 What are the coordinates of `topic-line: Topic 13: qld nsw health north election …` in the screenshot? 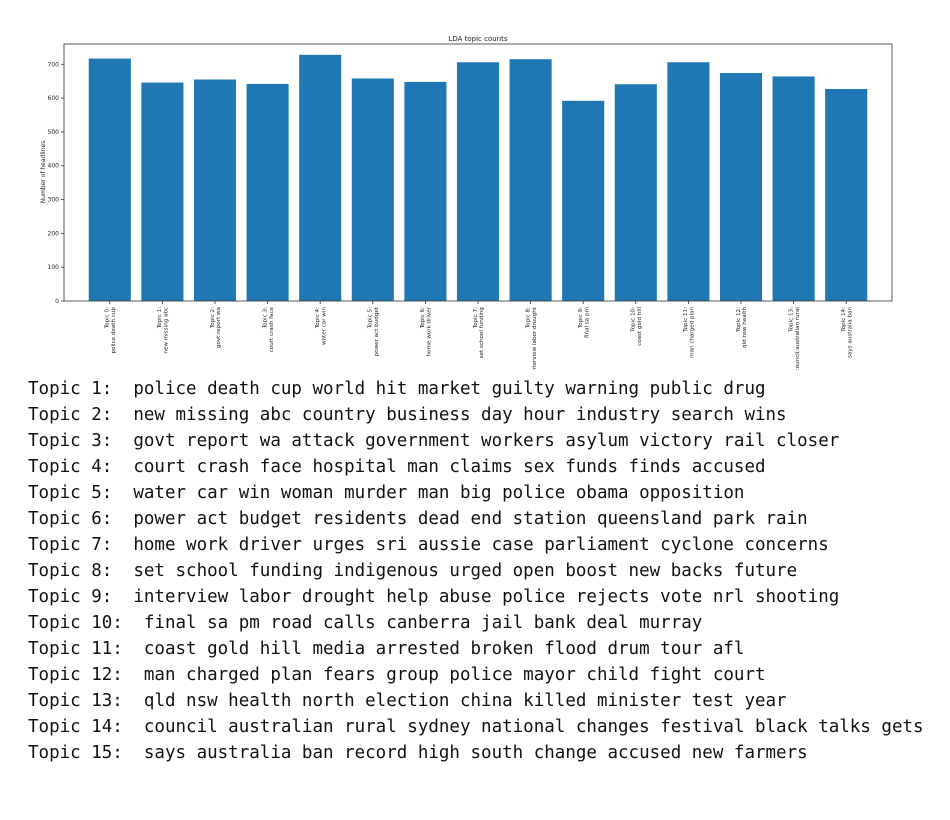 It's located at (407, 701).